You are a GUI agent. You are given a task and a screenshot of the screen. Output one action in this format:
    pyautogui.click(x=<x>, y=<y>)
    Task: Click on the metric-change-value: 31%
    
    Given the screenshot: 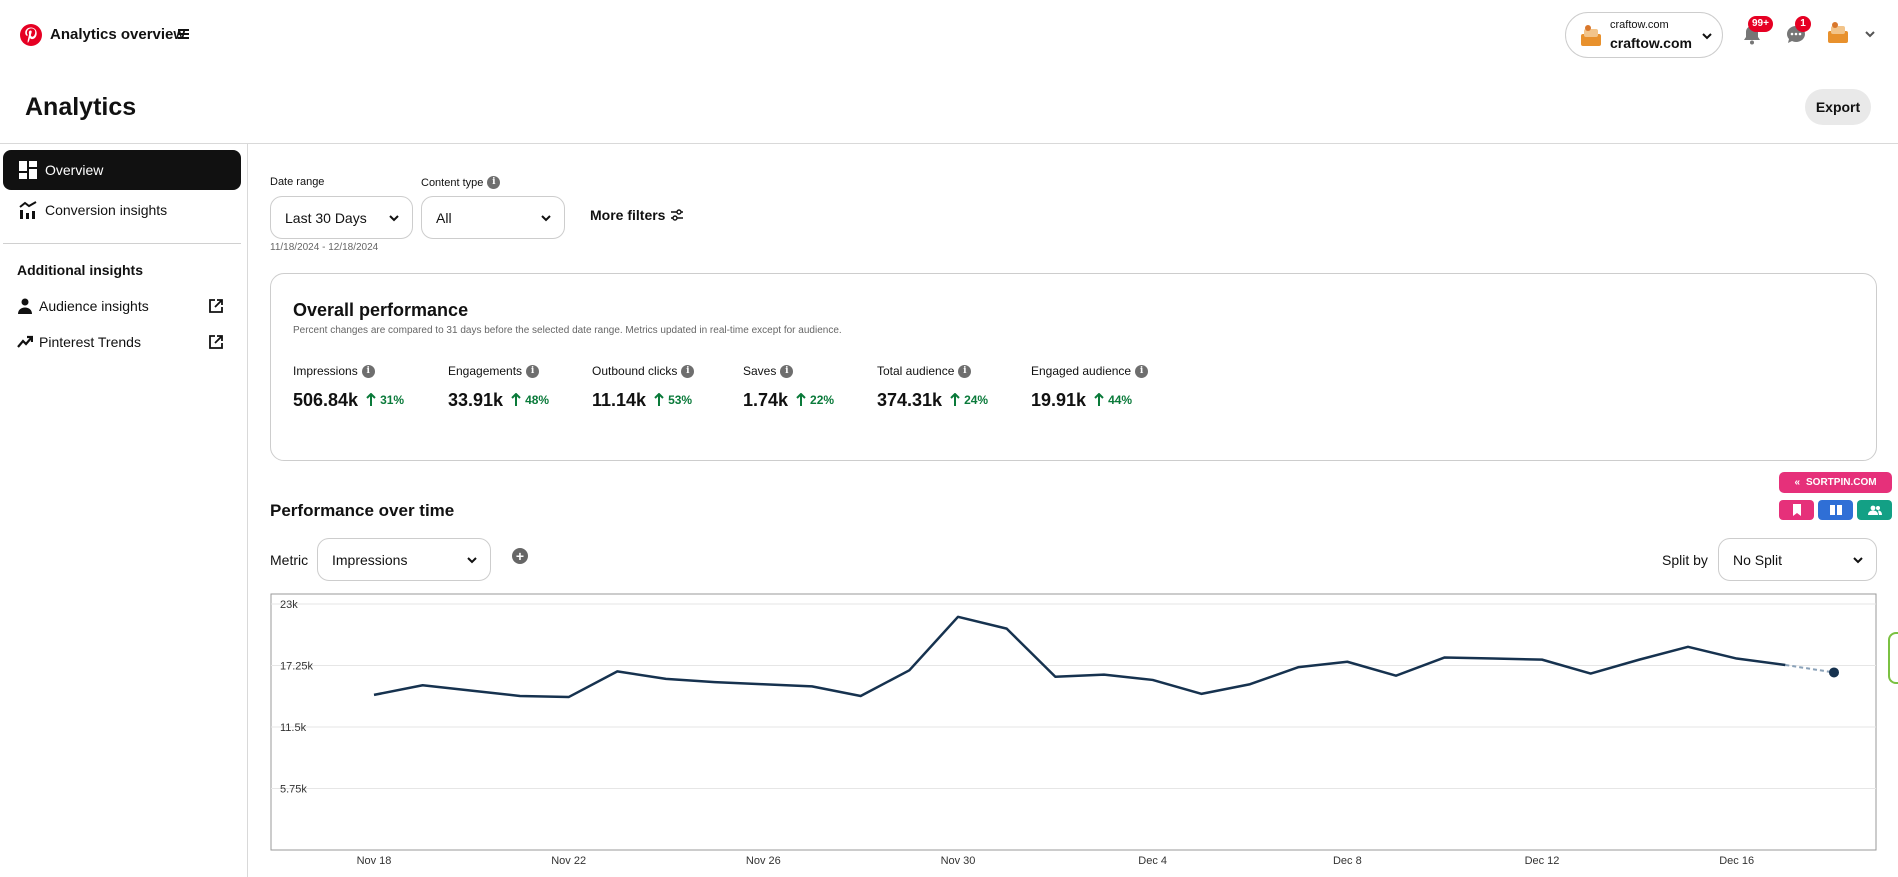 What is the action you would take?
    pyautogui.click(x=392, y=399)
    